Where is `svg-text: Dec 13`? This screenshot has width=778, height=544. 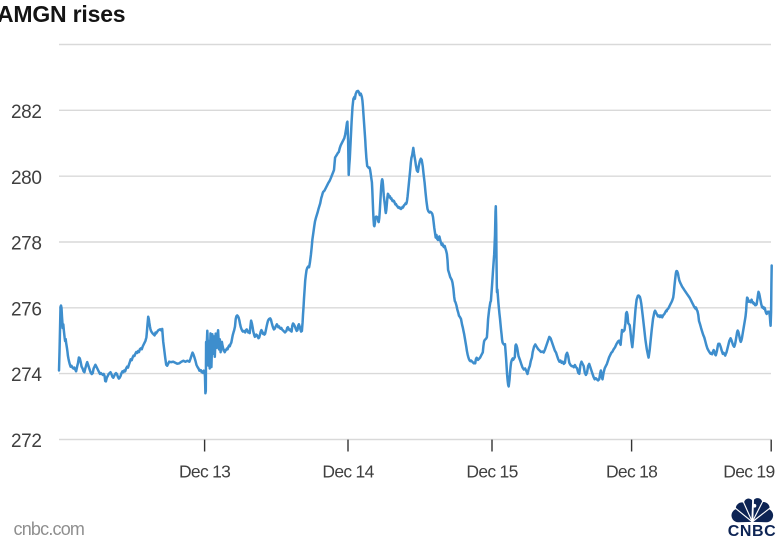 svg-text: Dec 13 is located at coordinates (204, 472).